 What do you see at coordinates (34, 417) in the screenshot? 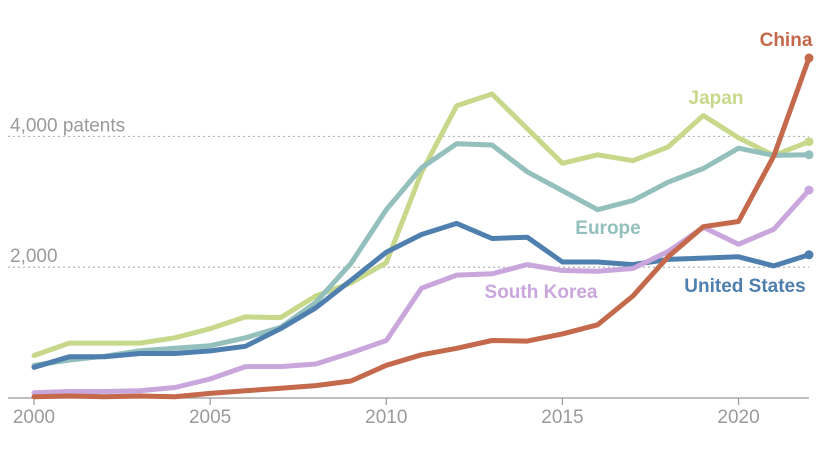
I see `x-tick-label-2000: 2000` at bounding box center [34, 417].